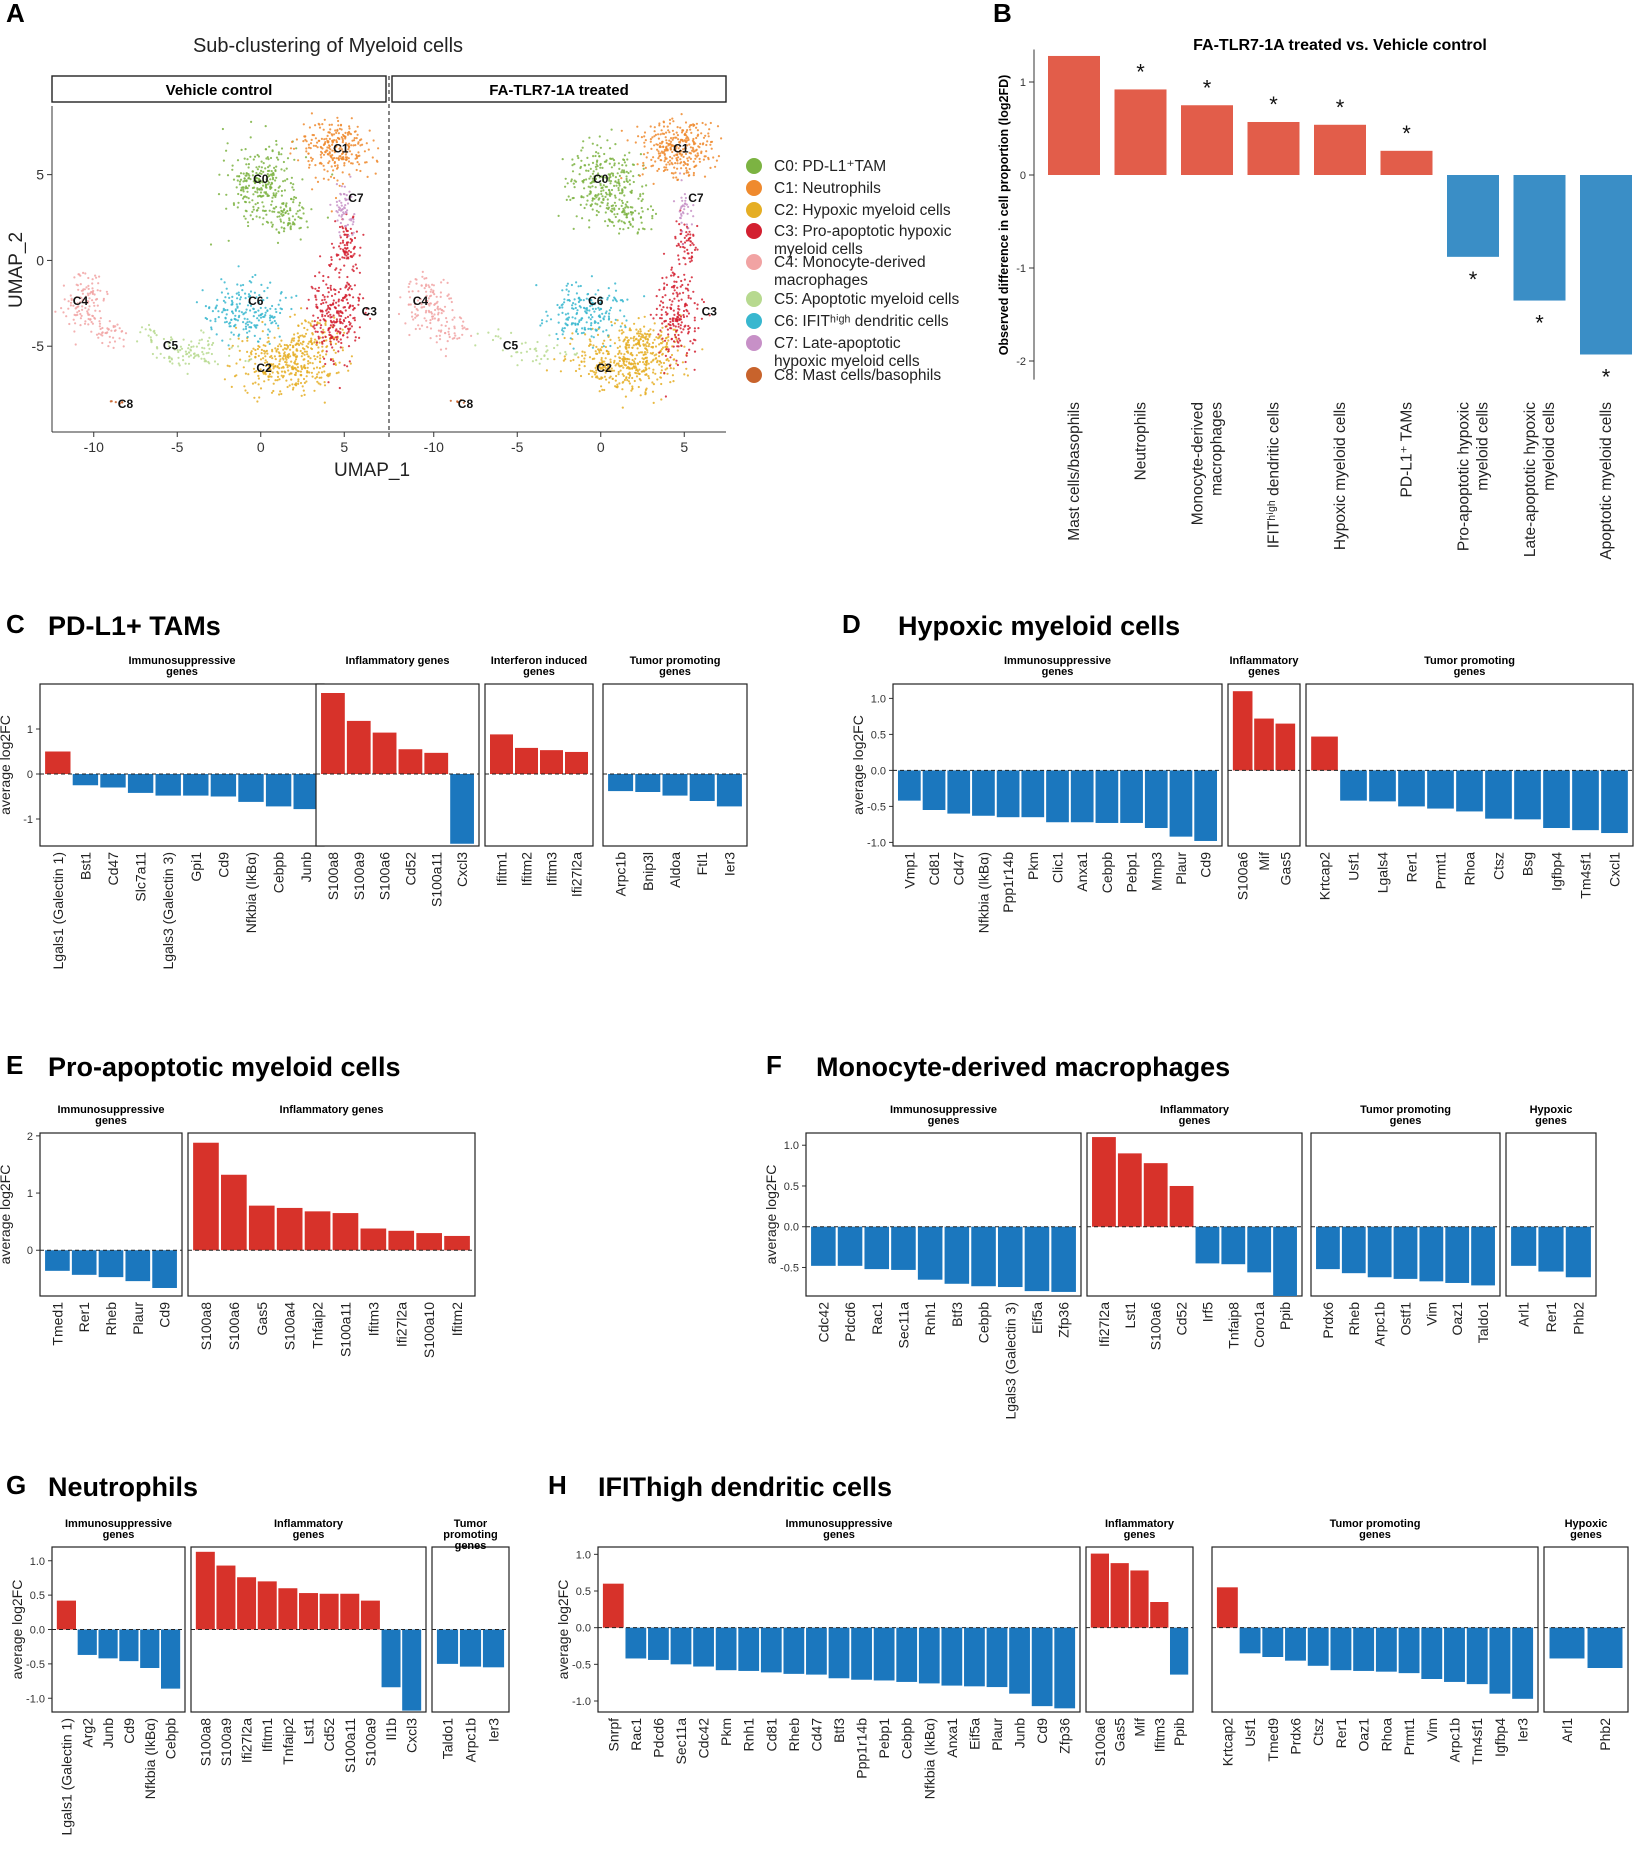  I want to click on panel-g-group-title: genes, so click(119, 1535).